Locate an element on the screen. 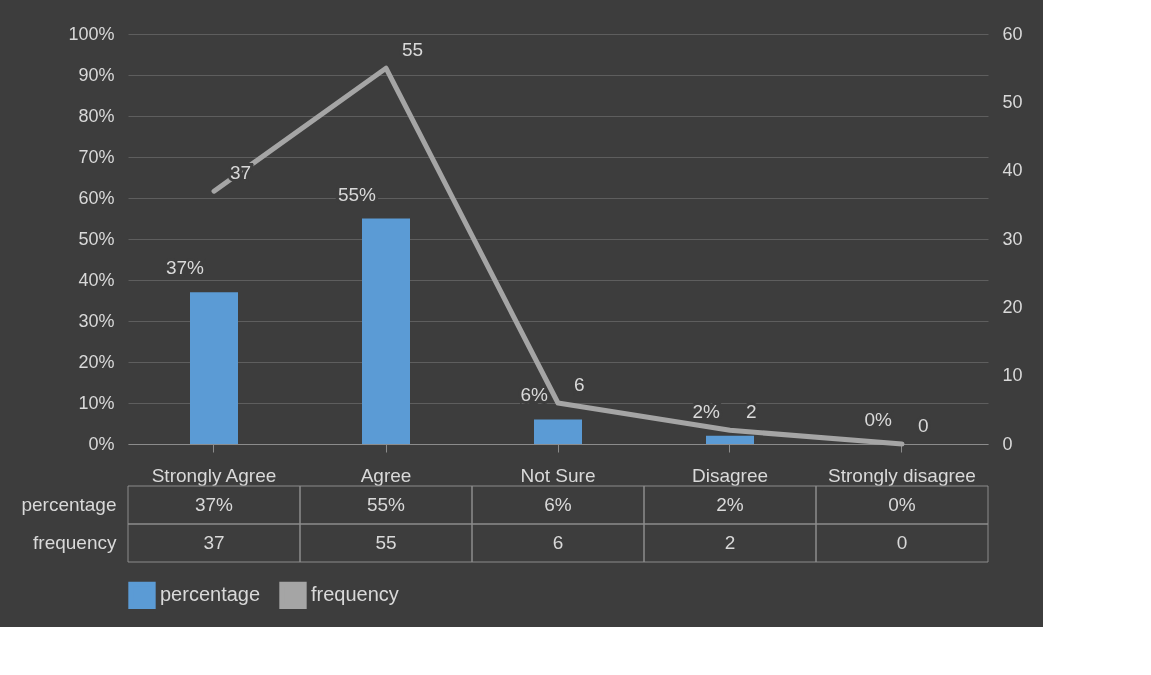 This screenshot has height=675, width=1151. data-label: 0% is located at coordinates (902, 504).